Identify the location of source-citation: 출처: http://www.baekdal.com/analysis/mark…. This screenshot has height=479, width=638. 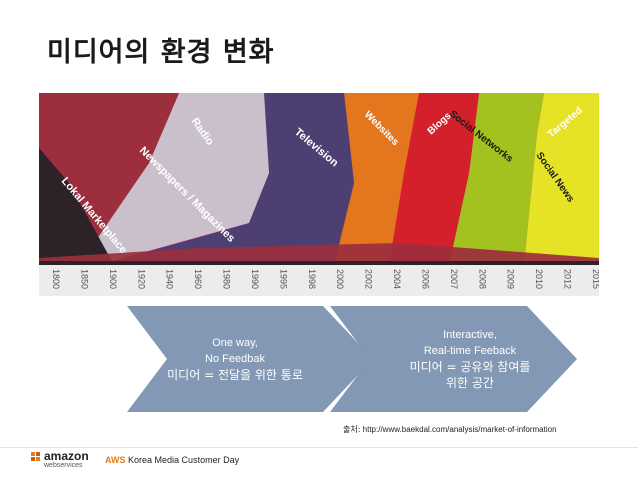
(450, 429).